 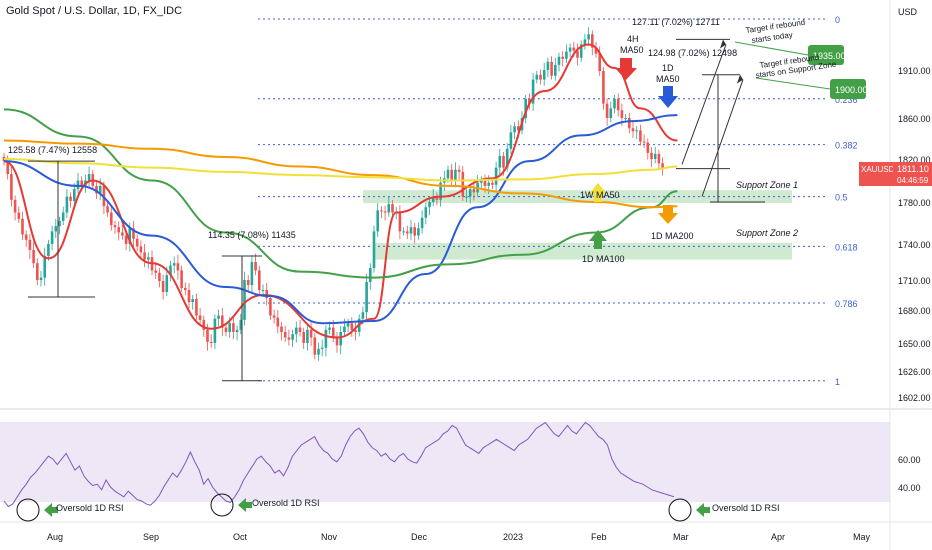 What do you see at coordinates (598, 192) in the screenshot?
I see `arrow-1w-ma50` at bounding box center [598, 192].